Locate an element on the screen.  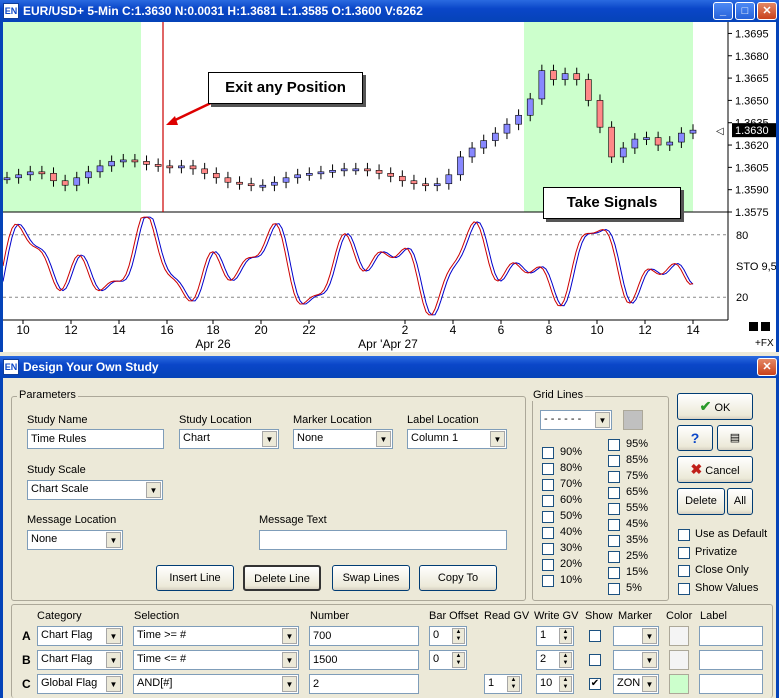
cancel-button: ✖ Cancel is located at coordinates (715, 469).